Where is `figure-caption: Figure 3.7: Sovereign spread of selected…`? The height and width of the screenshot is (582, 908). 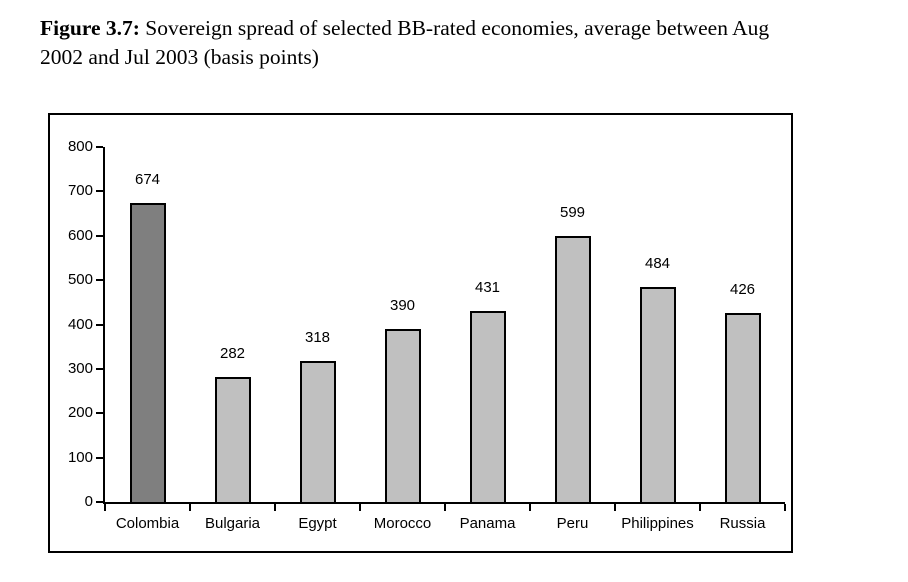 figure-caption: Figure 3.7: Sovereign spread of selected… is located at coordinates (455, 43).